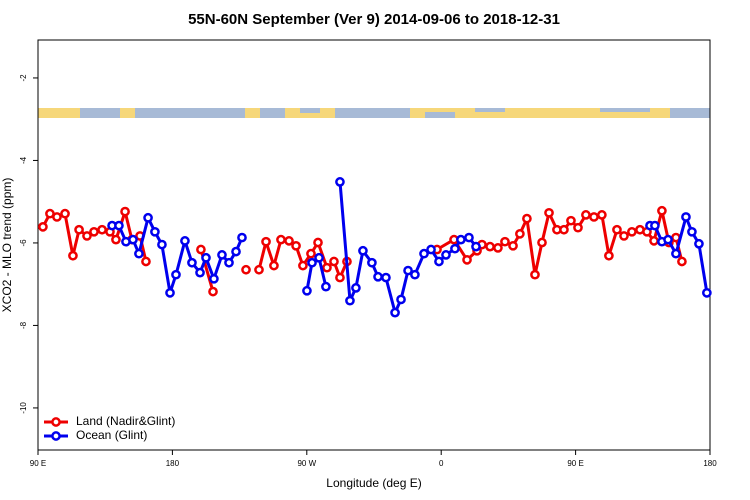 The width and height of the screenshot is (750, 500). What do you see at coordinates (23, 160) in the screenshot?
I see `y-tick-label: -4` at bounding box center [23, 160].